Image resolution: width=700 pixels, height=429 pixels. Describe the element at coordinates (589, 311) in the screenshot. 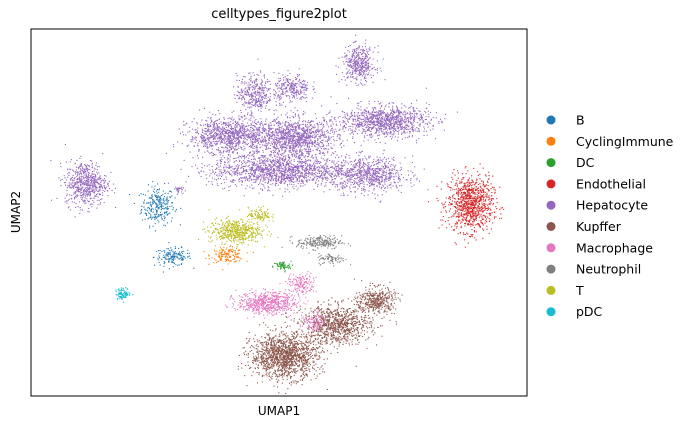

I see `legend-label-pdc: pDC` at that location.